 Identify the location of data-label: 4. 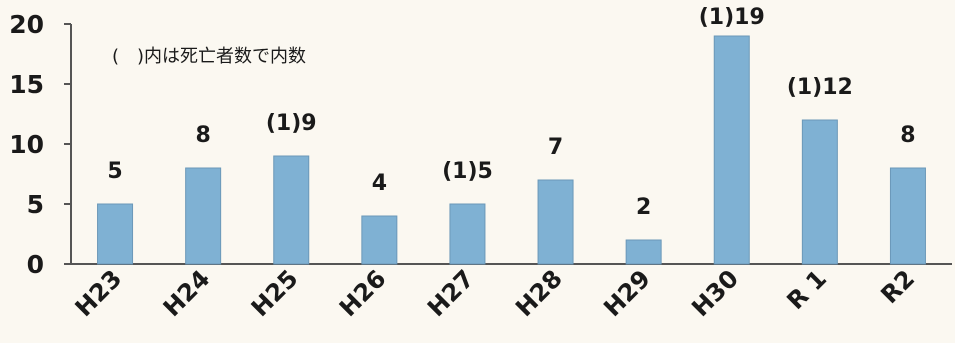
(379, 183).